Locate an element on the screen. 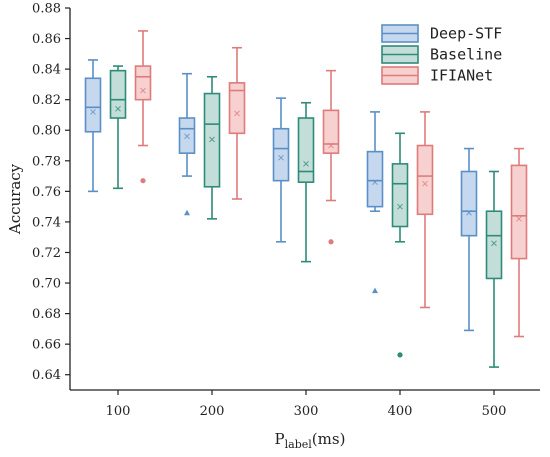  x-axis-title: Plabel(ms) is located at coordinates (310, 440).